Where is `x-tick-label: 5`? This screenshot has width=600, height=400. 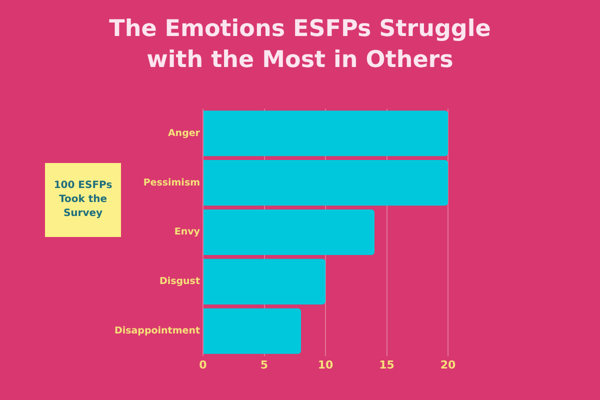 x-tick-label: 5 is located at coordinates (264, 365).